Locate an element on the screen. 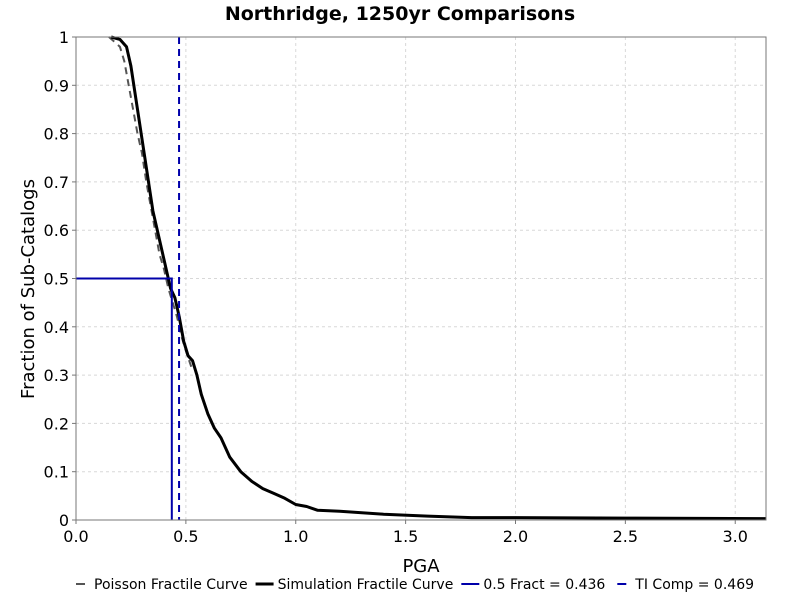  y-tick-label: 0.3 is located at coordinates (56, 375).